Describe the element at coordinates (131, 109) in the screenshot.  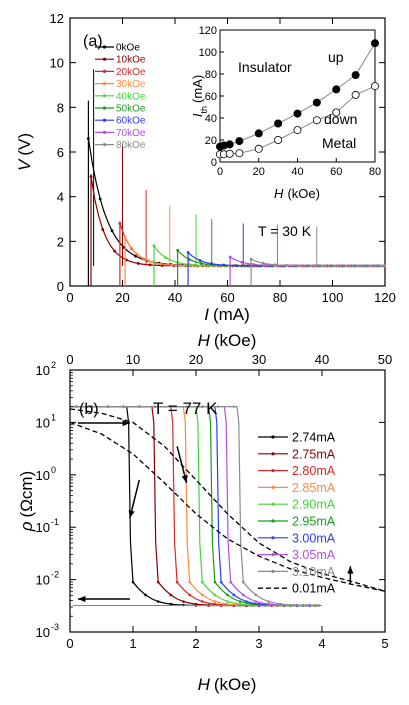
I see `panel-a-legend-label: 50kOe` at that location.